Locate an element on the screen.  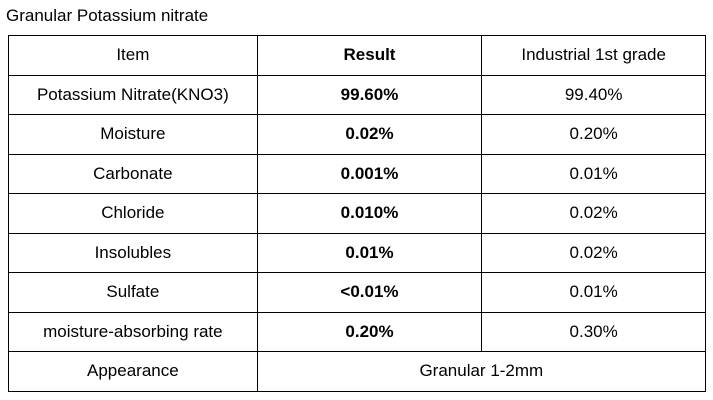
table-row: Potassium Nitrate(KNO3) 99.60% 99.40% is located at coordinates (357, 94).